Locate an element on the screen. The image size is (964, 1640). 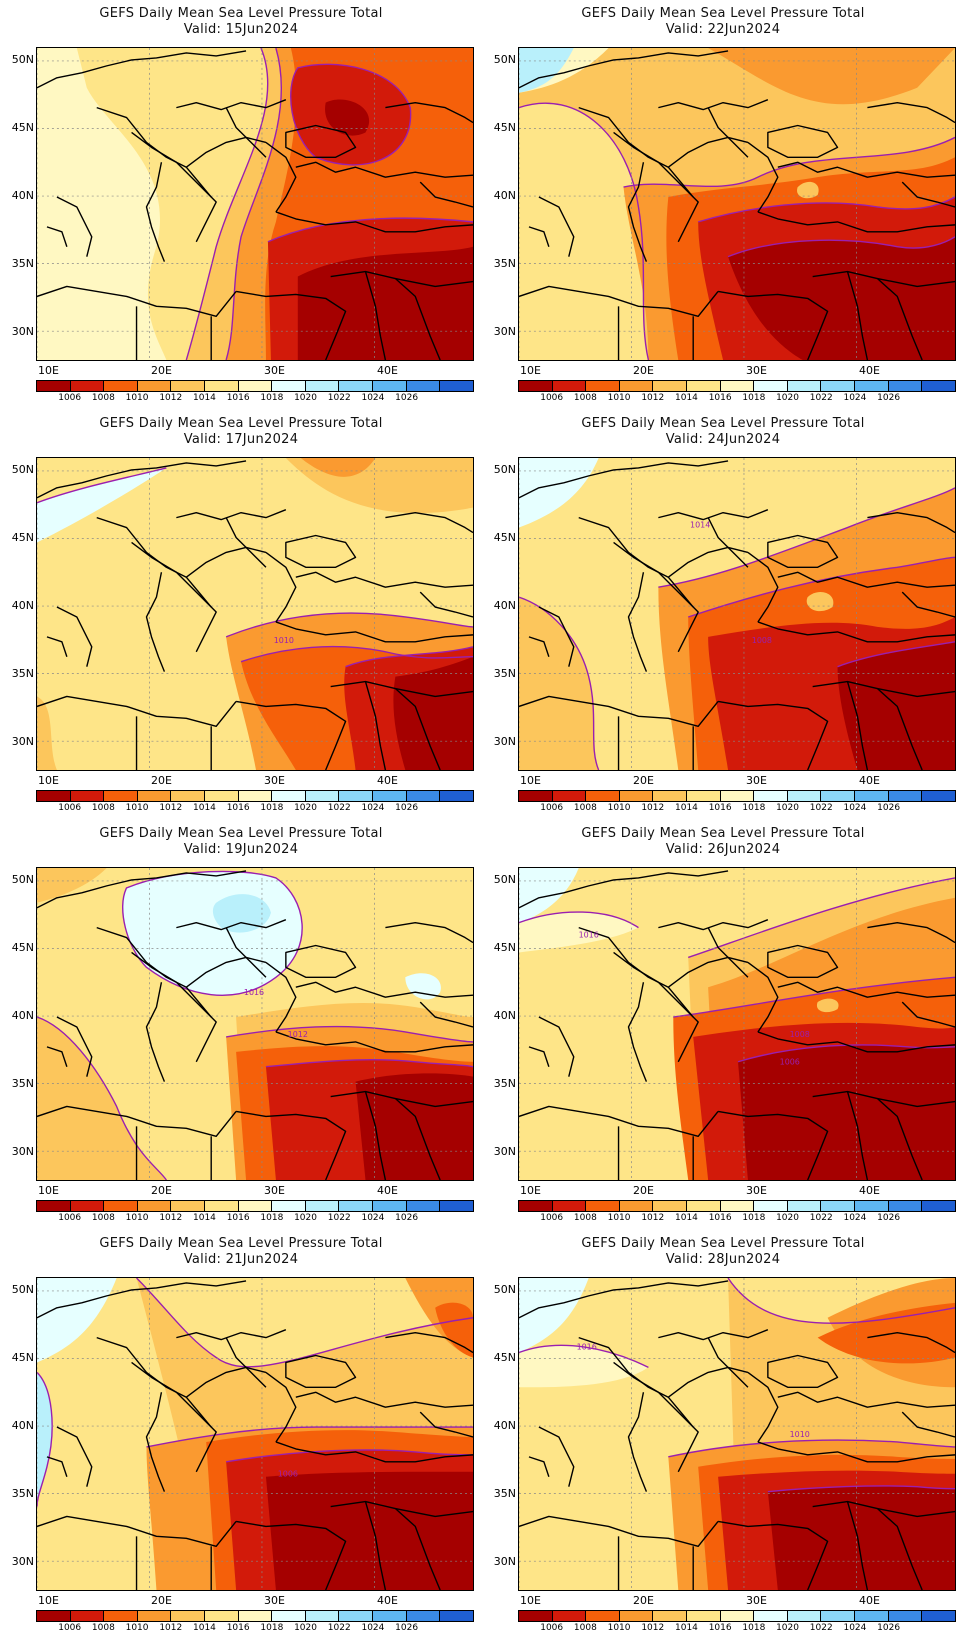
pressure-map is located at coordinates (255, 204).